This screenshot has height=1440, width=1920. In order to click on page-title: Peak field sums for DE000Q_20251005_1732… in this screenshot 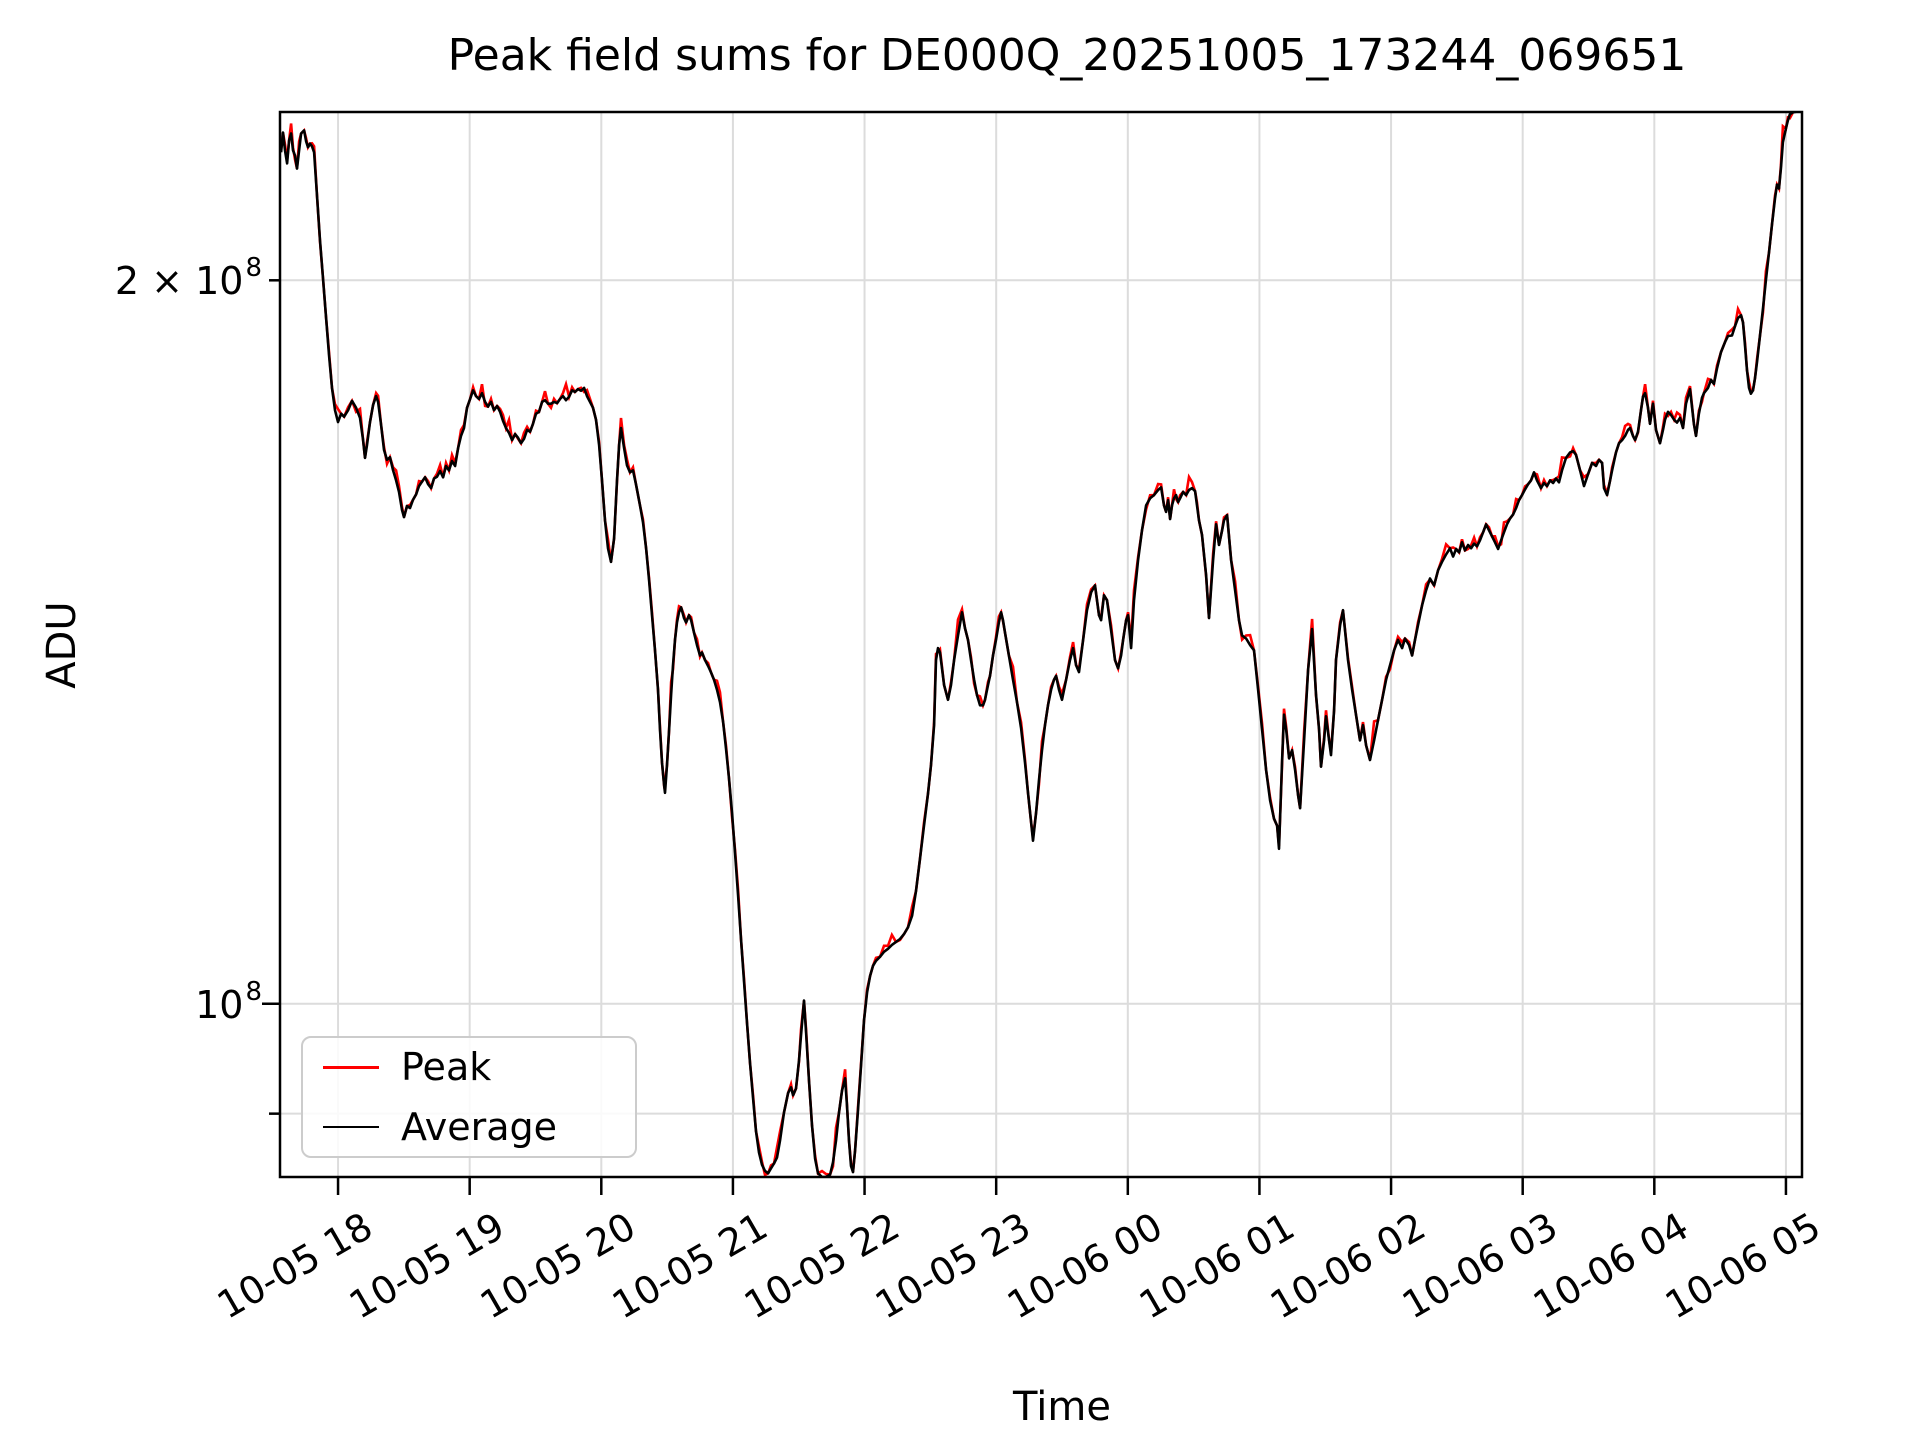, I will do `click(1067, 55)`.